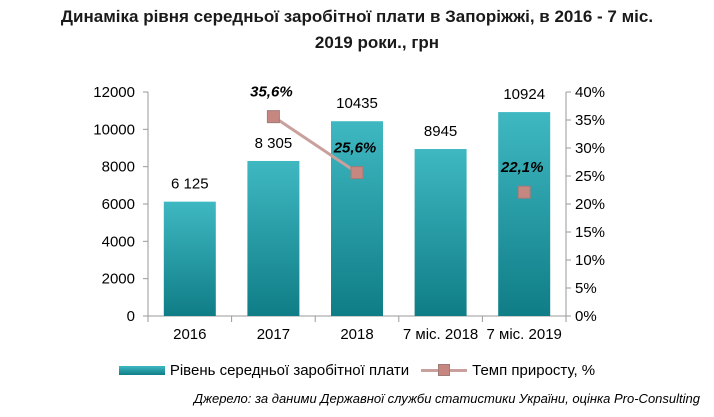 Image resolution: width=714 pixels, height=417 pixels. Describe the element at coordinates (590, 232) in the screenshot. I see `y2-tick-label: 15%` at that location.